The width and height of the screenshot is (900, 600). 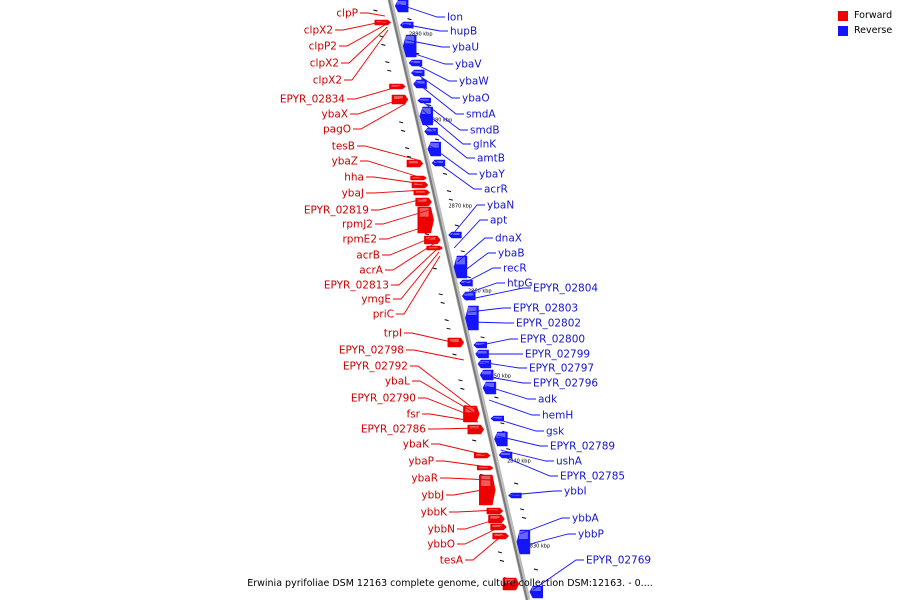 What do you see at coordinates (515, 269) in the screenshot?
I see `reverse-gene-label: recR` at bounding box center [515, 269].